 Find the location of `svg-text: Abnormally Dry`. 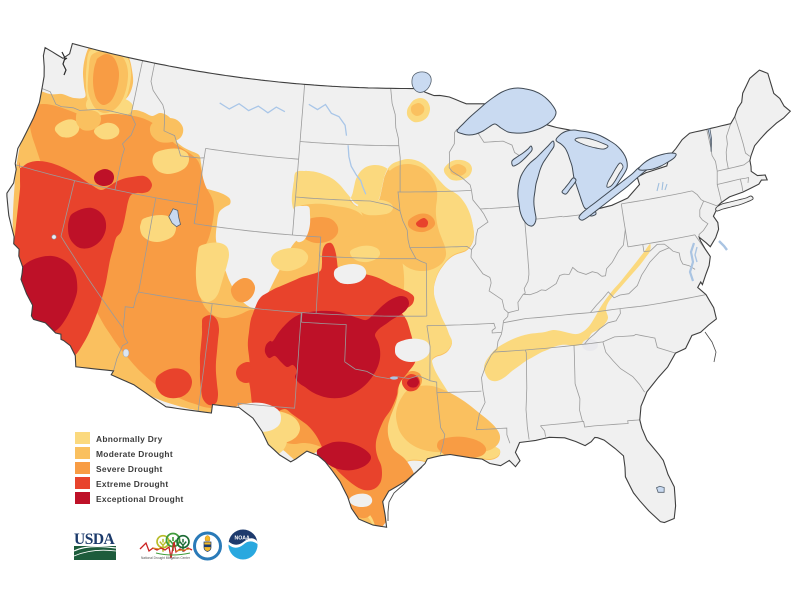

svg-text: Abnormally Dry is located at coordinates (129, 439).